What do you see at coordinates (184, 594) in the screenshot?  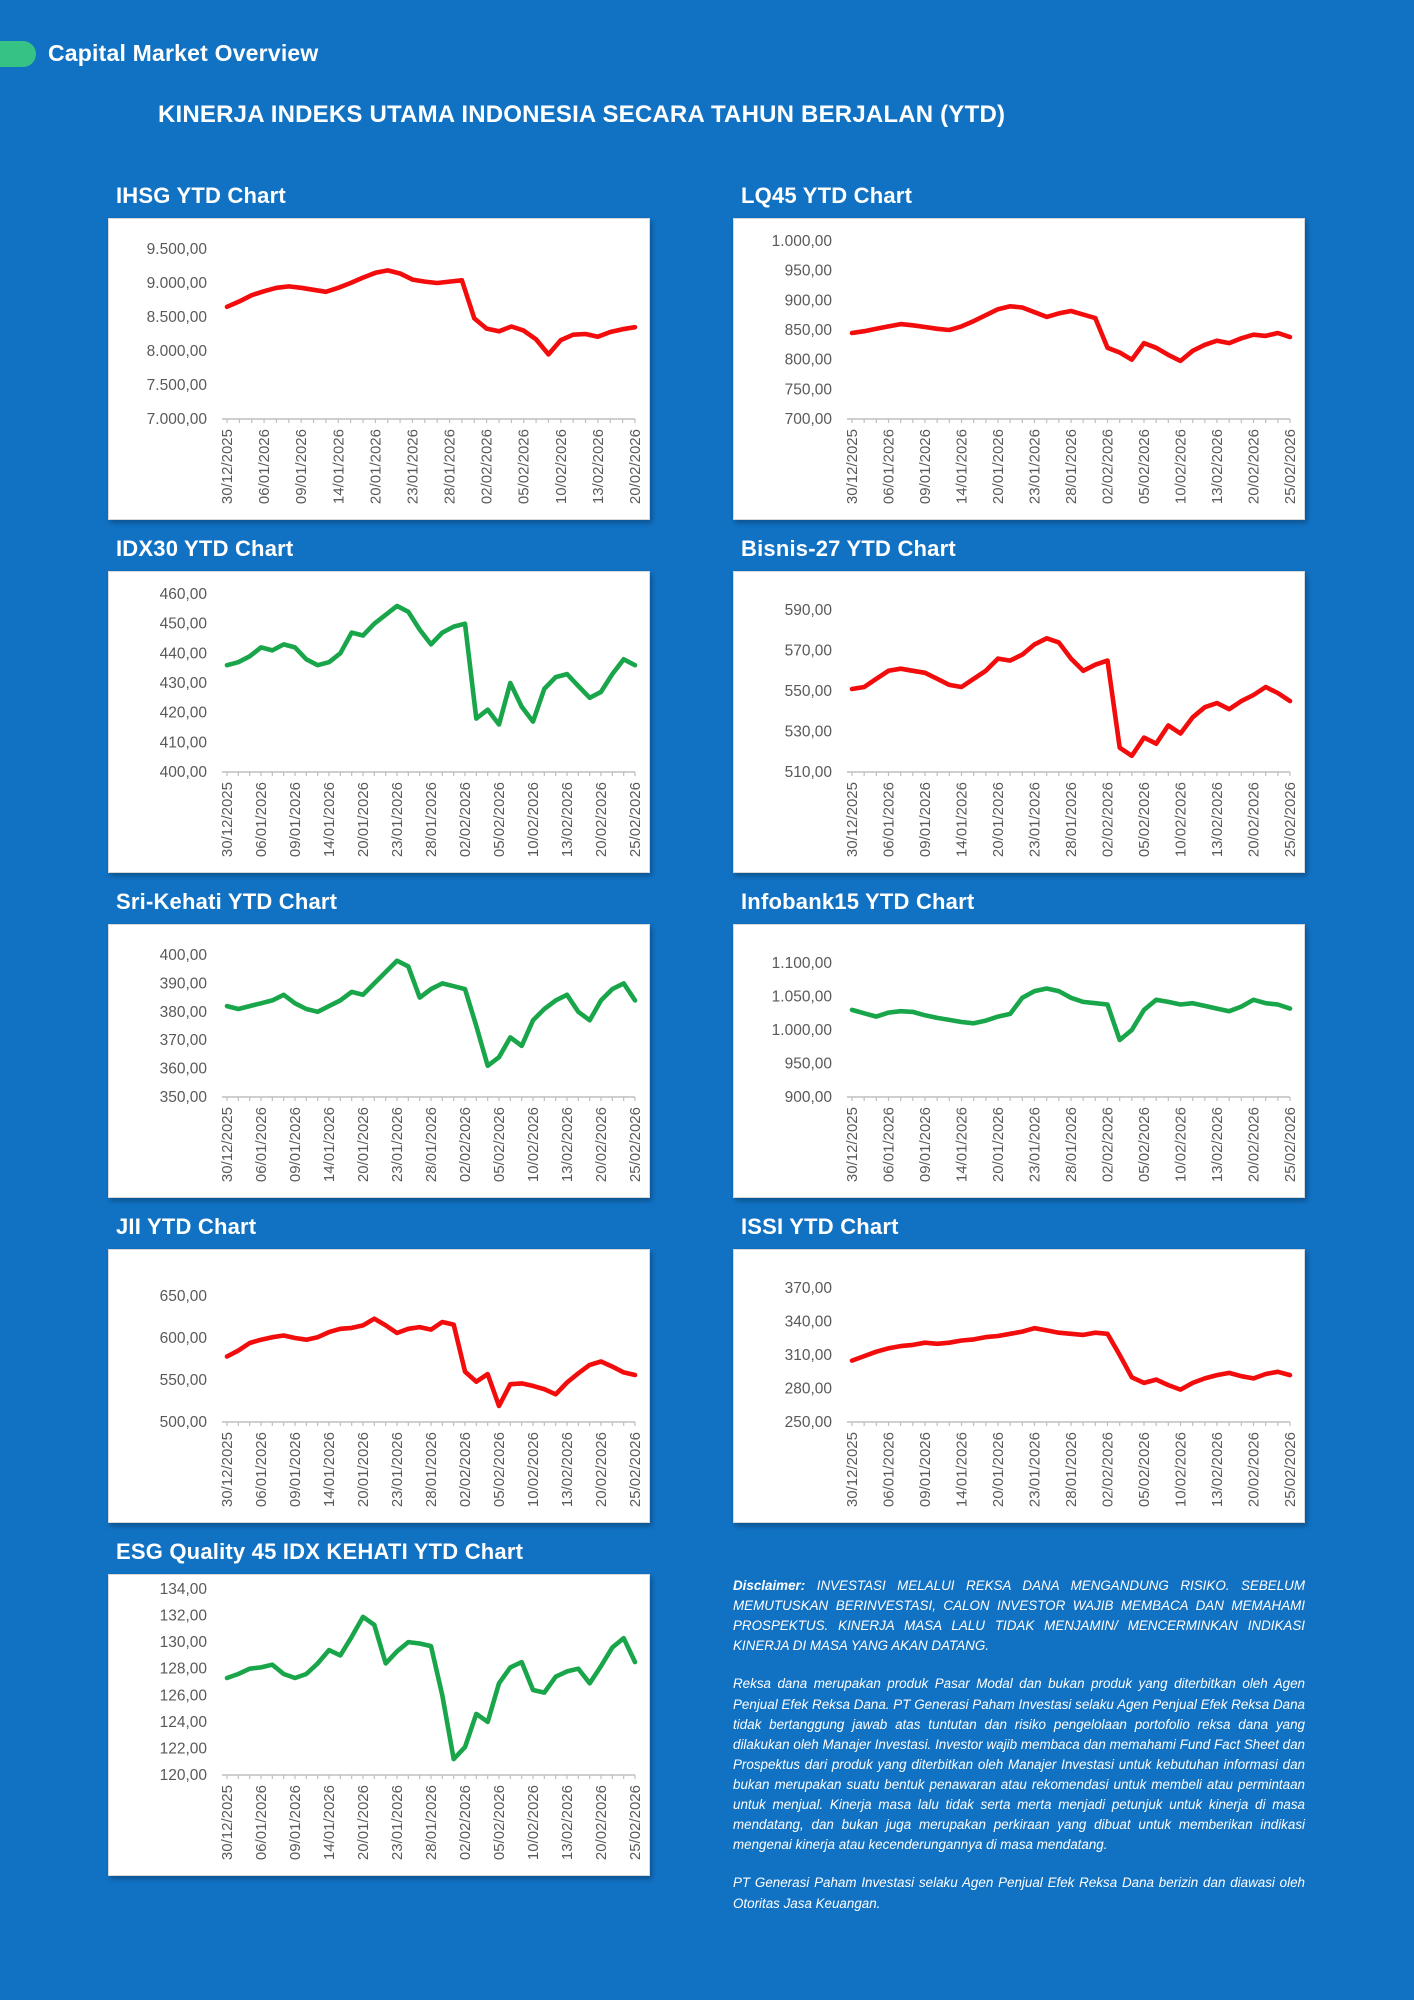 I see `svg-text: 460,00` at bounding box center [184, 594].